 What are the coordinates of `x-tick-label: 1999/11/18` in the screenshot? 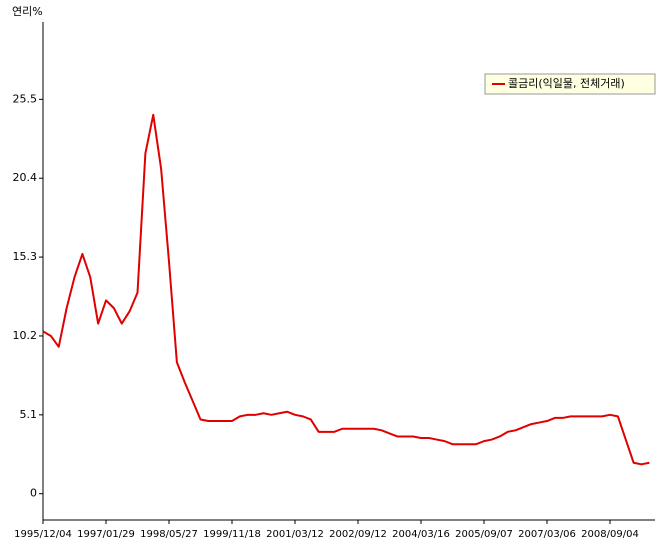 It's located at (232, 534).